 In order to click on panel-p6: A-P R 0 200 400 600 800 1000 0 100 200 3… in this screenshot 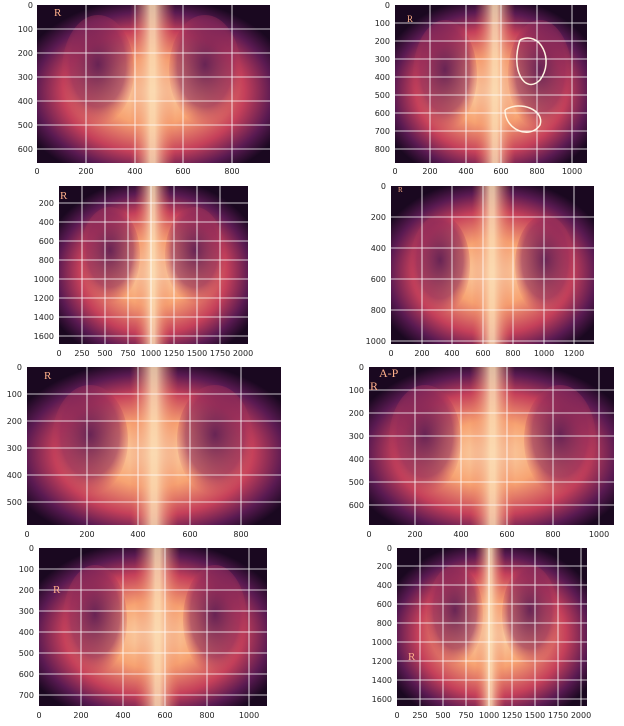, I will do `click(481, 451)`.